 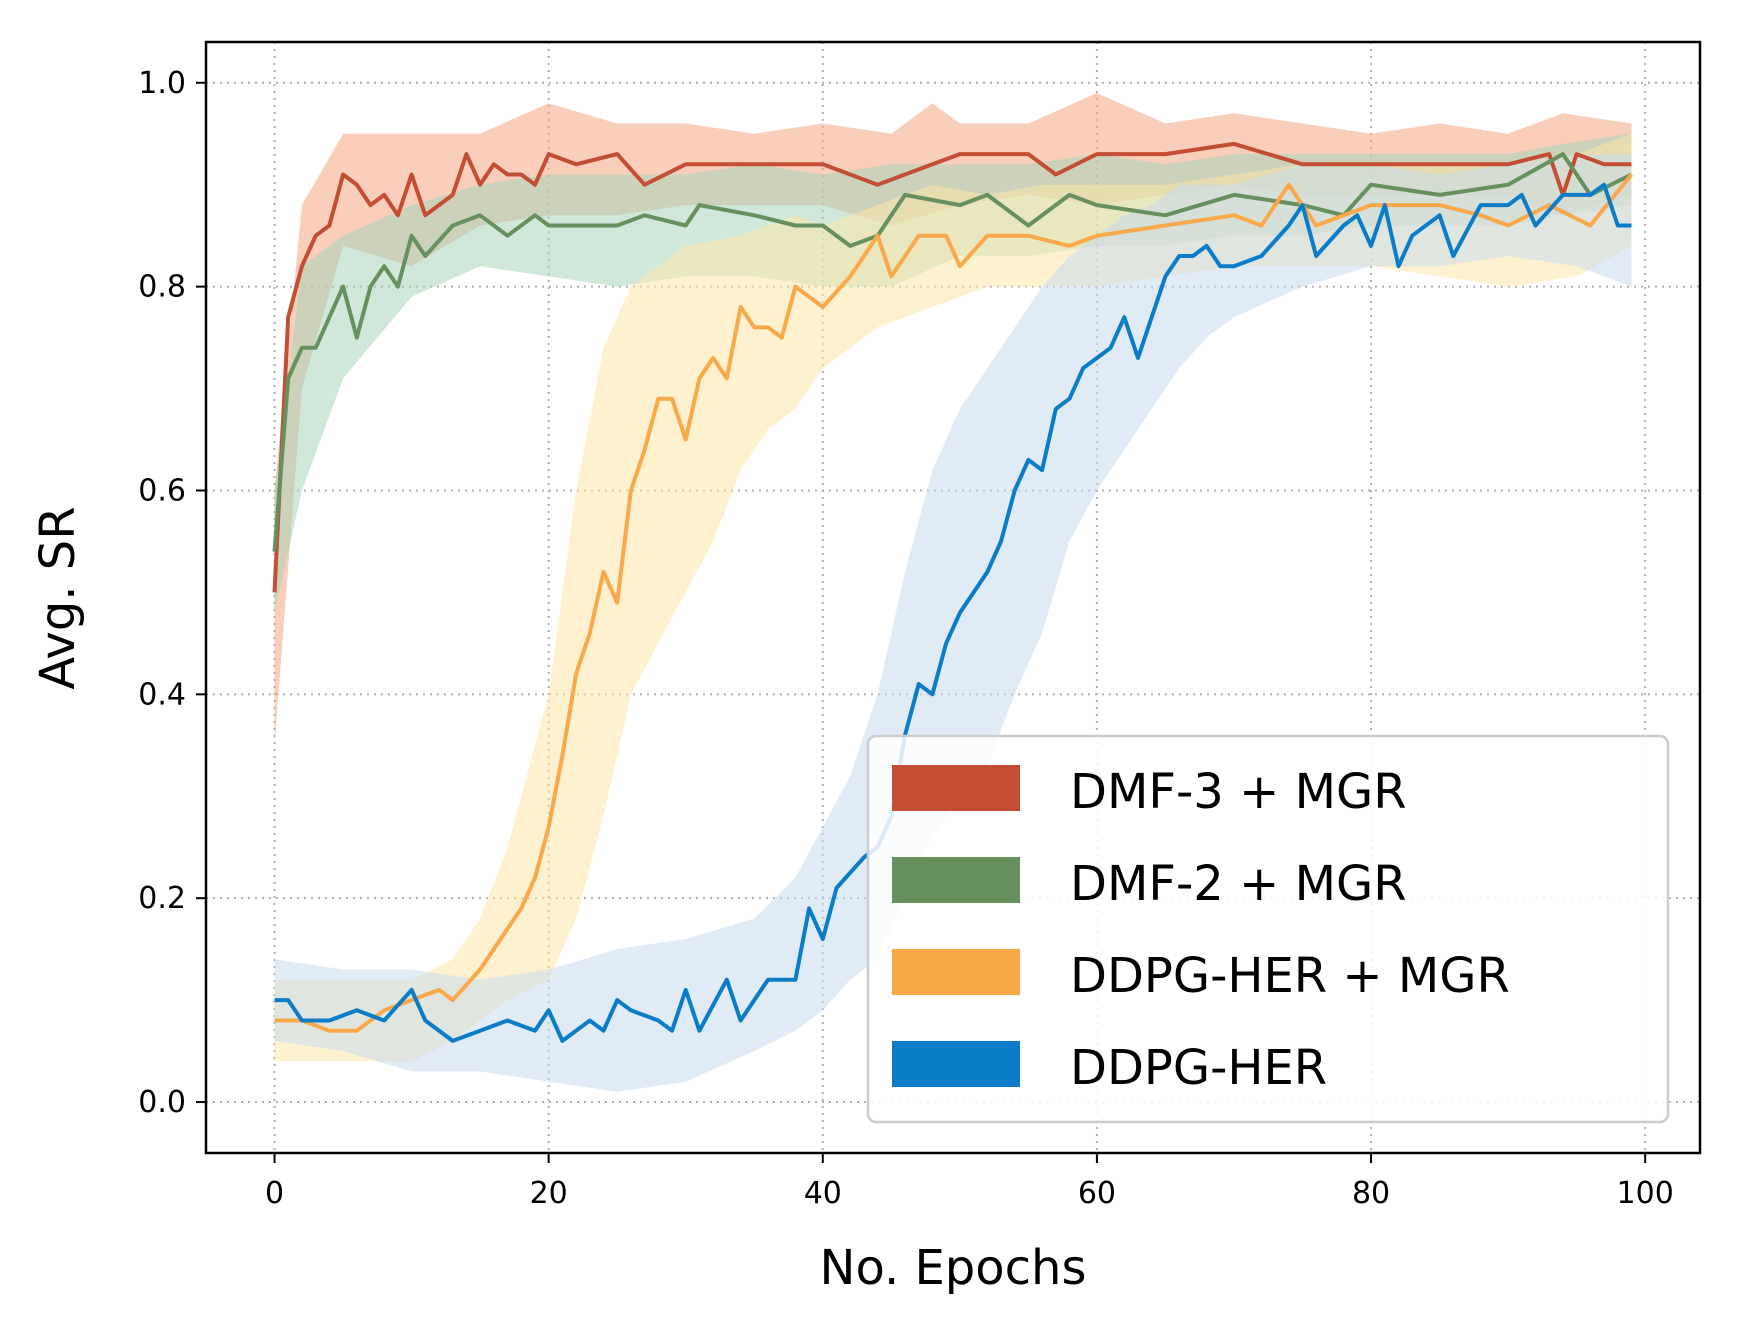 What do you see at coordinates (162, 287) in the screenshot?
I see `y-tick-label: 0.8` at bounding box center [162, 287].